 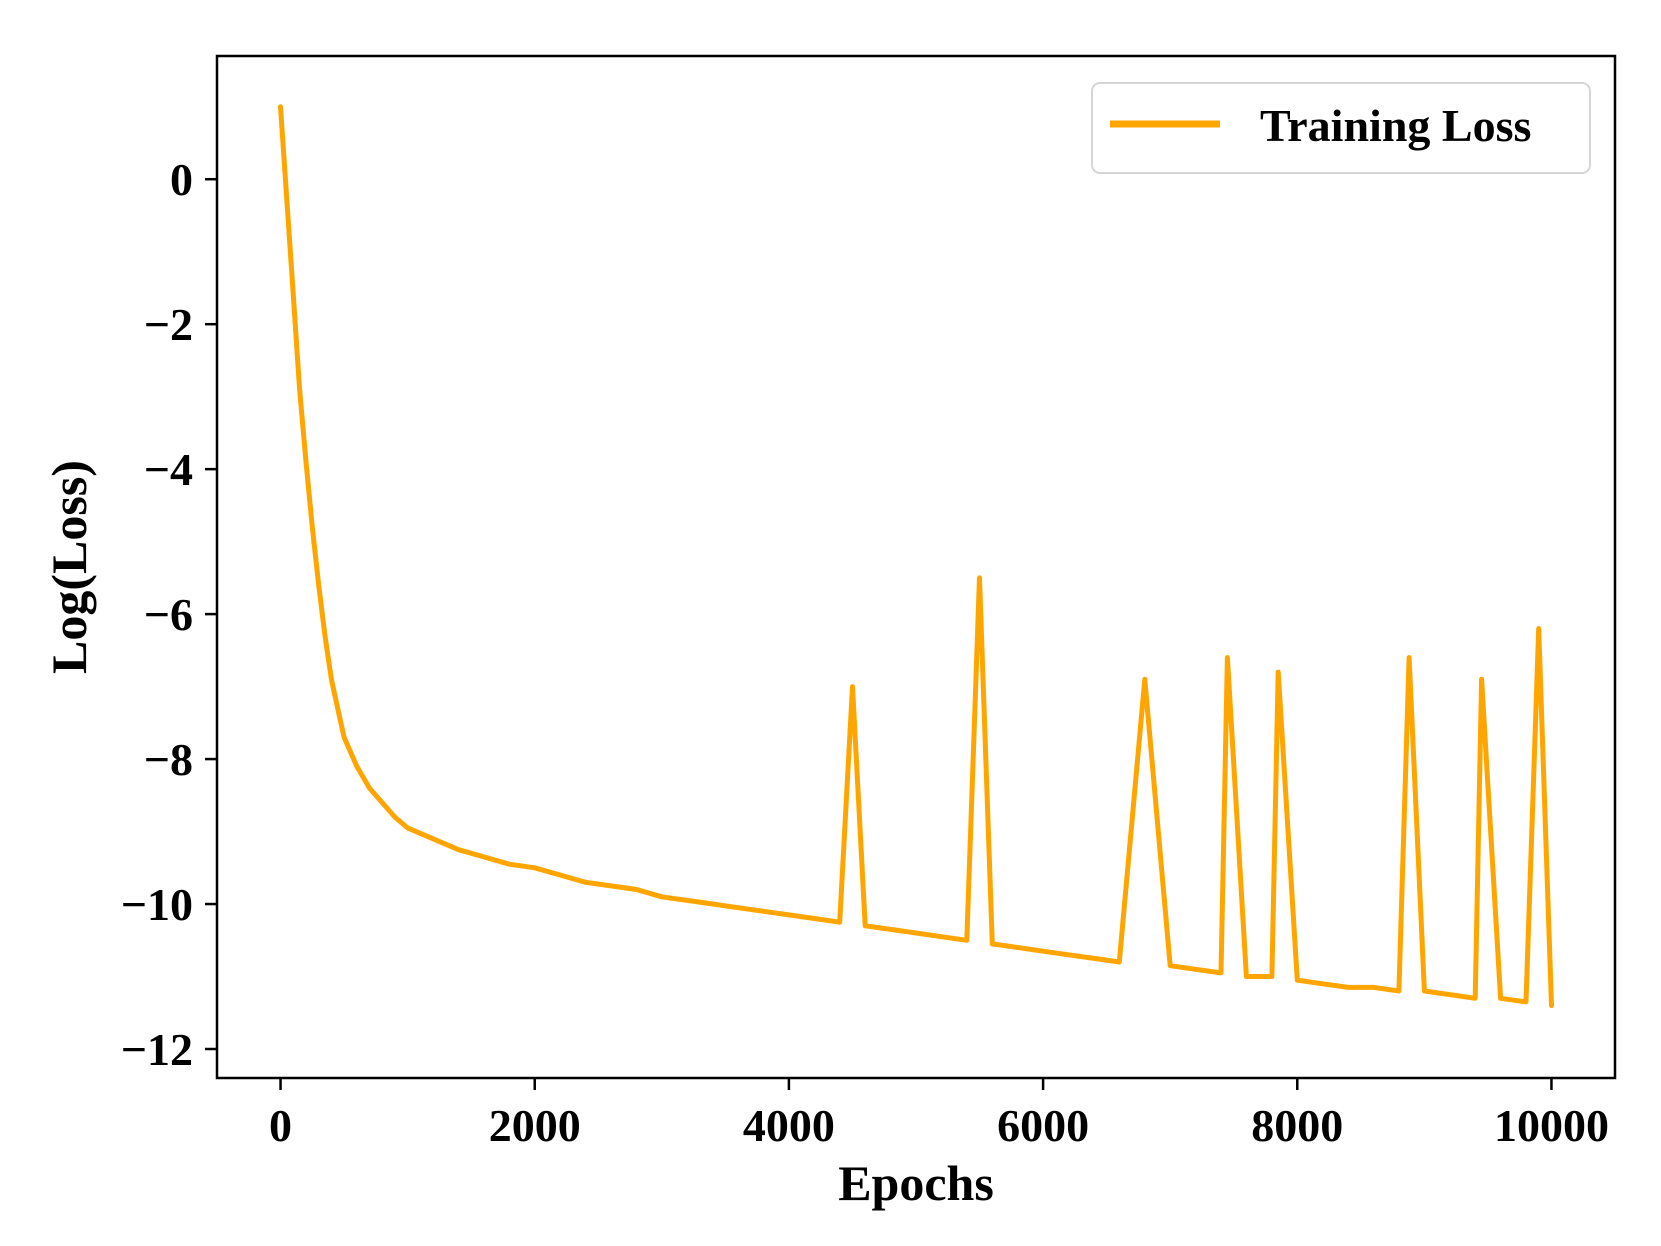 I want to click on x-tick-label: 8000, so click(x=1297, y=1125).